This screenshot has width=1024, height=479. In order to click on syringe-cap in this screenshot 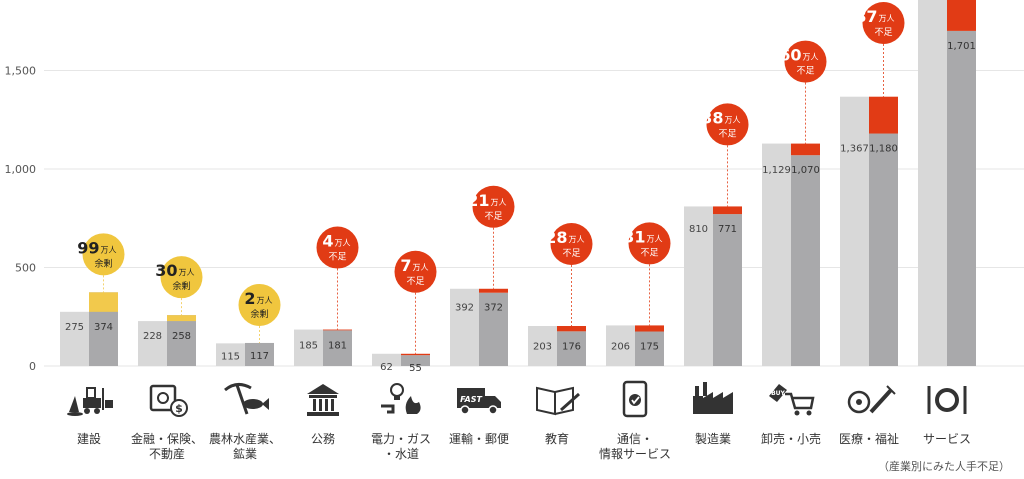, I will do `click(891, 390)`.